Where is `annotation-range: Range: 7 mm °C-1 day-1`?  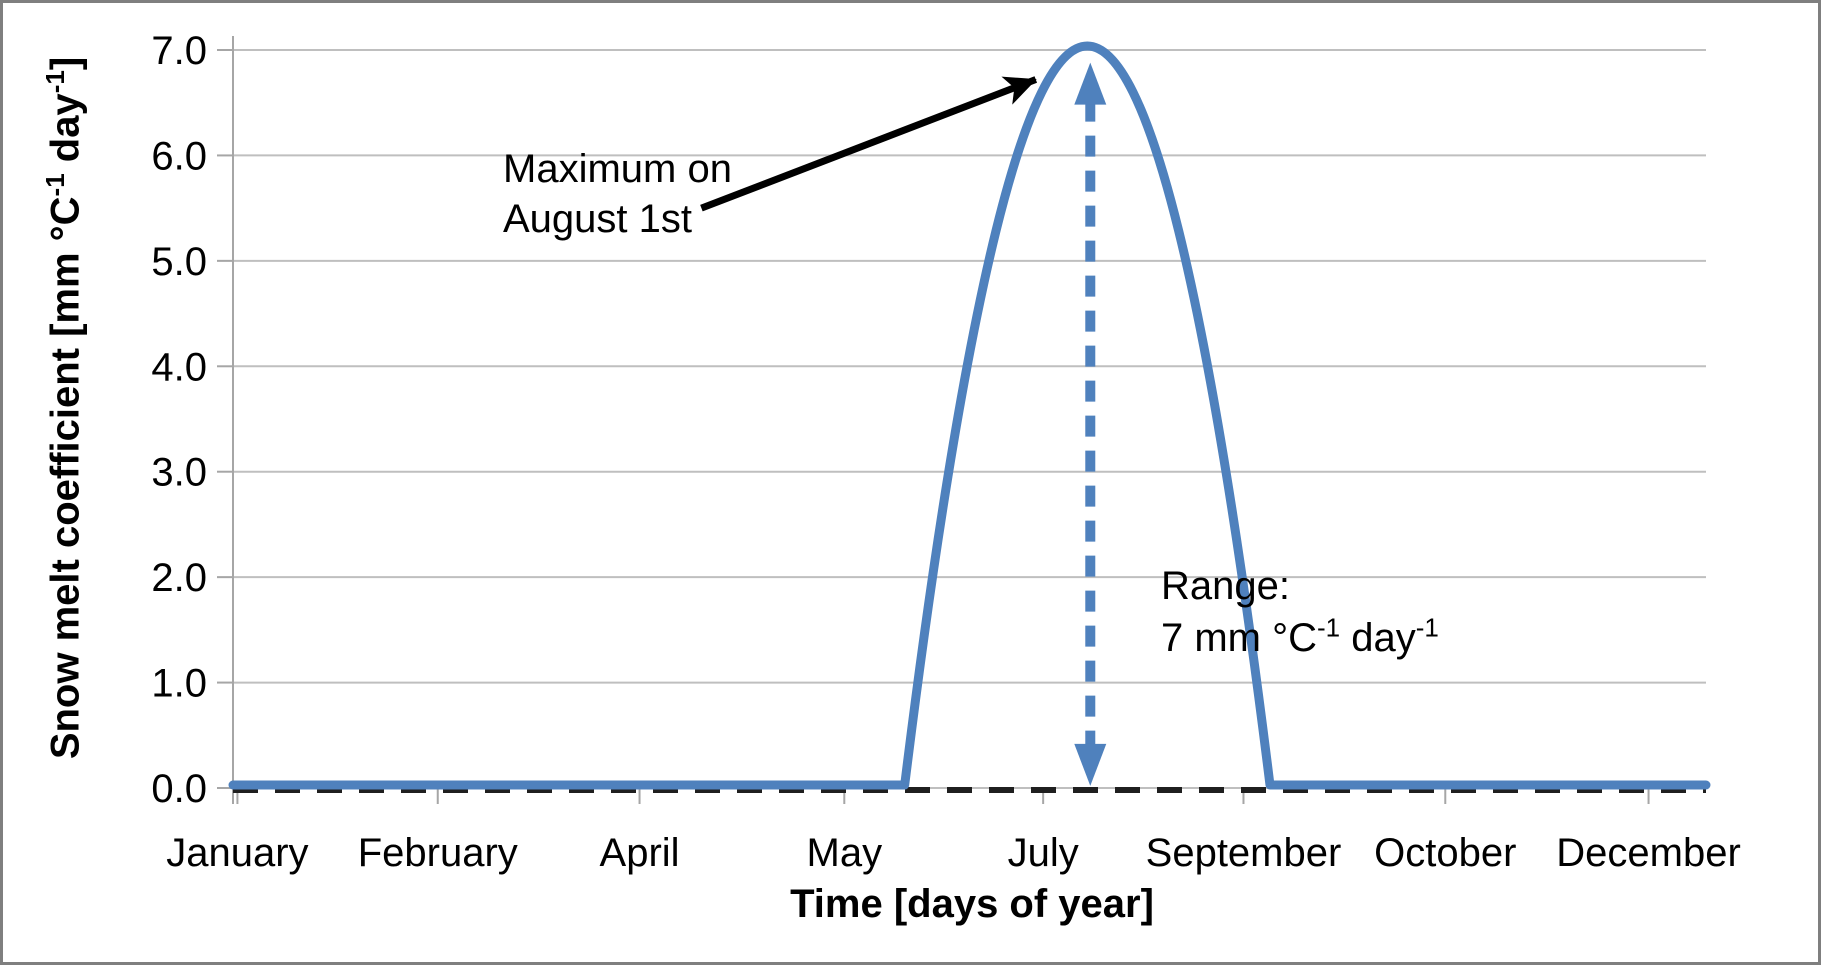
annotation-range: Range: 7 mm °C-1 day-1 is located at coordinates (1300, 612).